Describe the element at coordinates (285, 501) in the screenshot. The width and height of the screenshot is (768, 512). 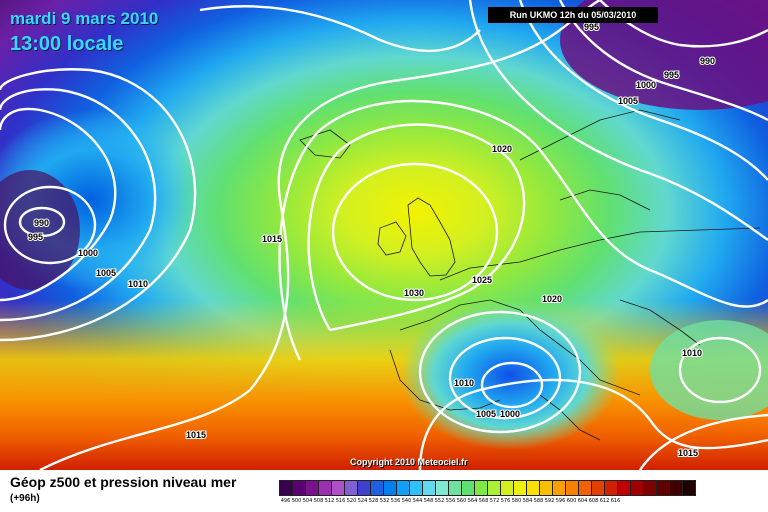
I see `scale-label: 496` at that location.